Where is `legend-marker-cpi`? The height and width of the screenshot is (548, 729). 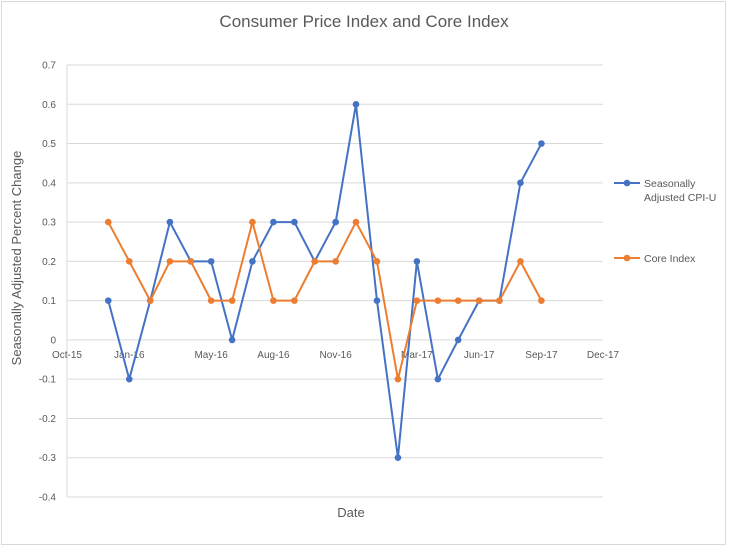 legend-marker-cpi is located at coordinates (627, 183).